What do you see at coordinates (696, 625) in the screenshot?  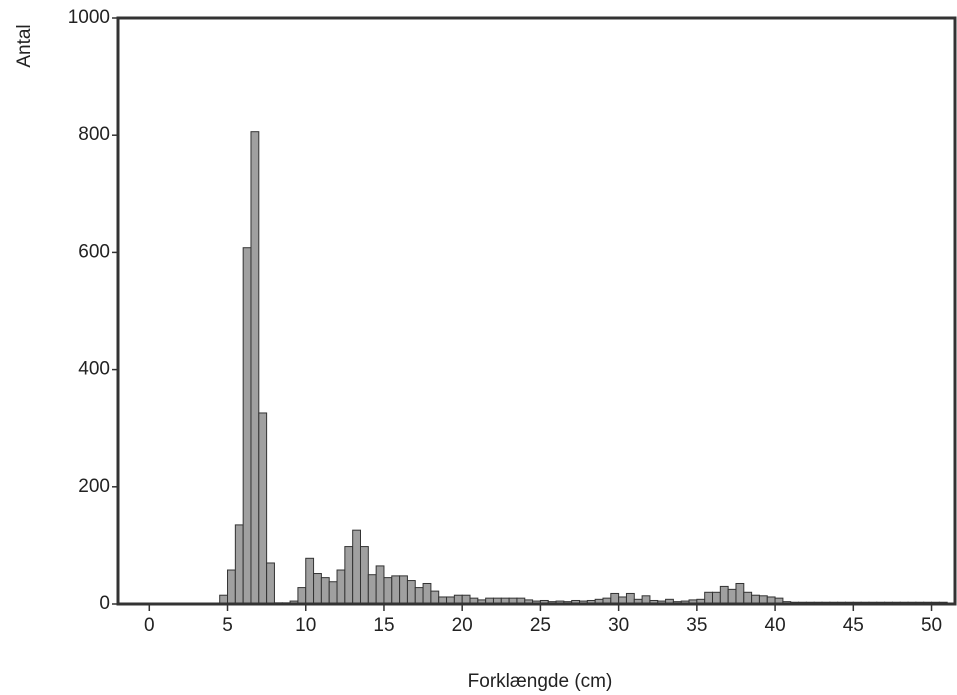 I see `x-tick-label: 35` at bounding box center [696, 625].